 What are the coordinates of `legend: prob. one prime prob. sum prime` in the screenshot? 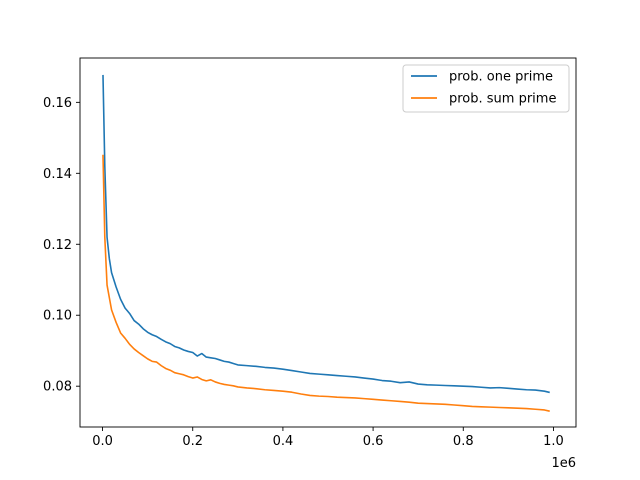 It's located at (486, 88).